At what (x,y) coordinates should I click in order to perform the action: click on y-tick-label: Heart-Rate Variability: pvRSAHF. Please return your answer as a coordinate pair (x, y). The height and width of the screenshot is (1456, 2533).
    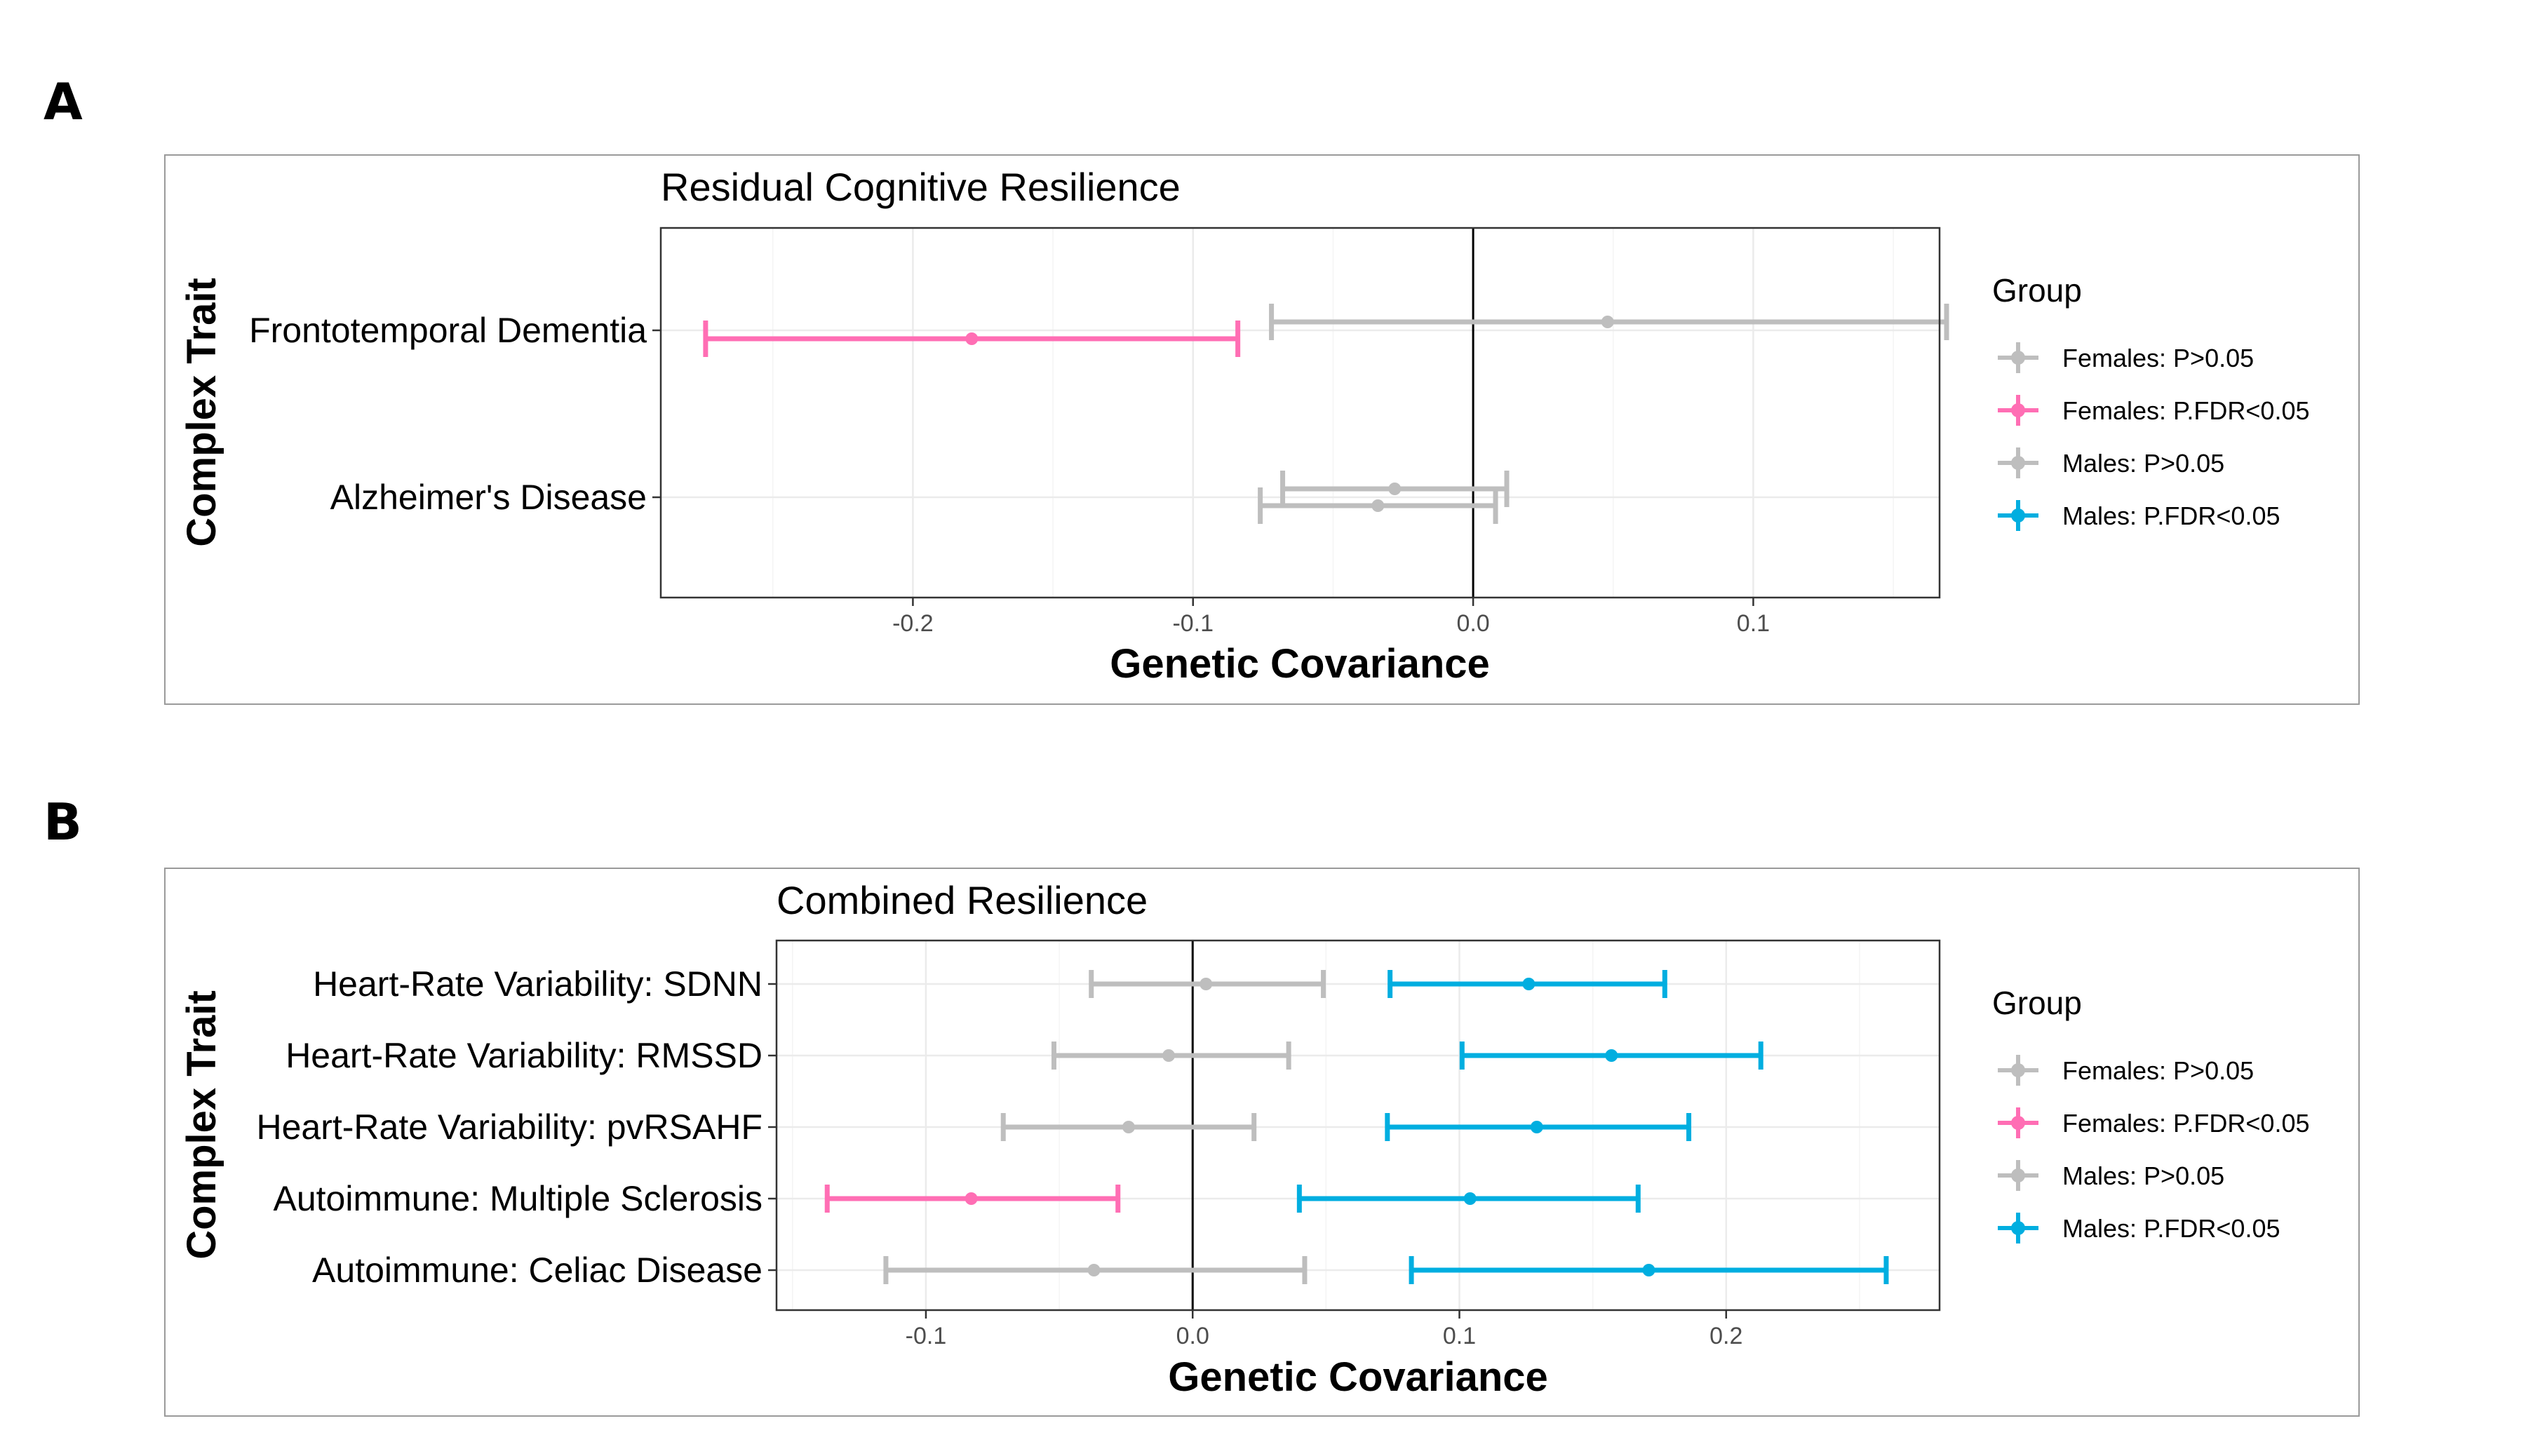
    Looking at the image, I should click on (509, 1127).